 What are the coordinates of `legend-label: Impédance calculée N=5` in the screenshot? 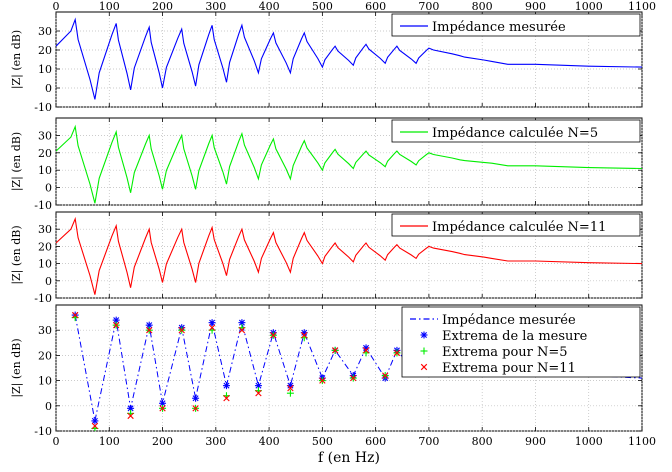 It's located at (515, 133).